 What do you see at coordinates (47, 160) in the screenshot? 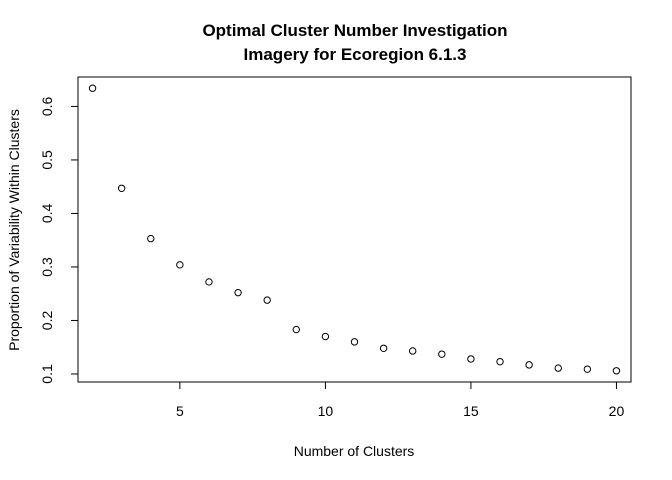
I see `y-tick-label: 0.5` at bounding box center [47, 160].